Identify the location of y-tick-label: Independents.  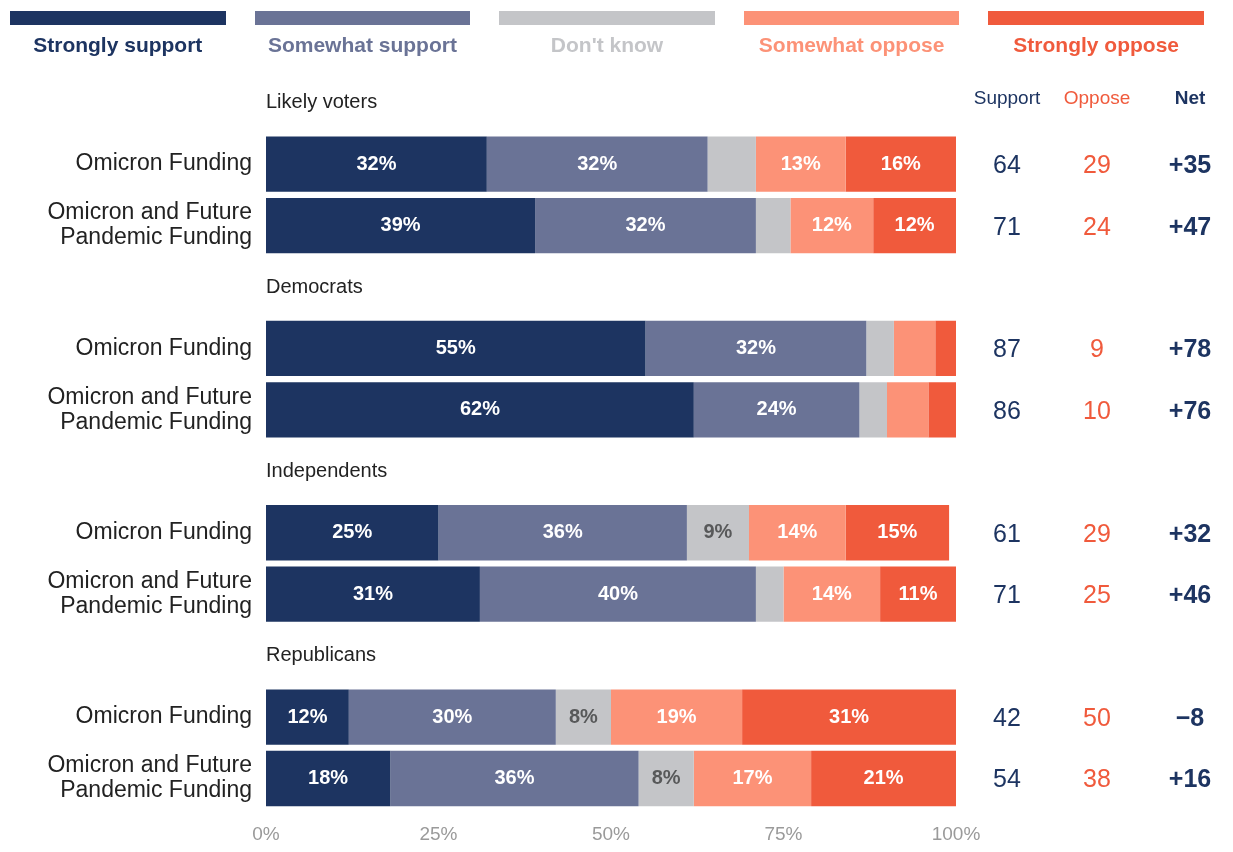
(327, 469).